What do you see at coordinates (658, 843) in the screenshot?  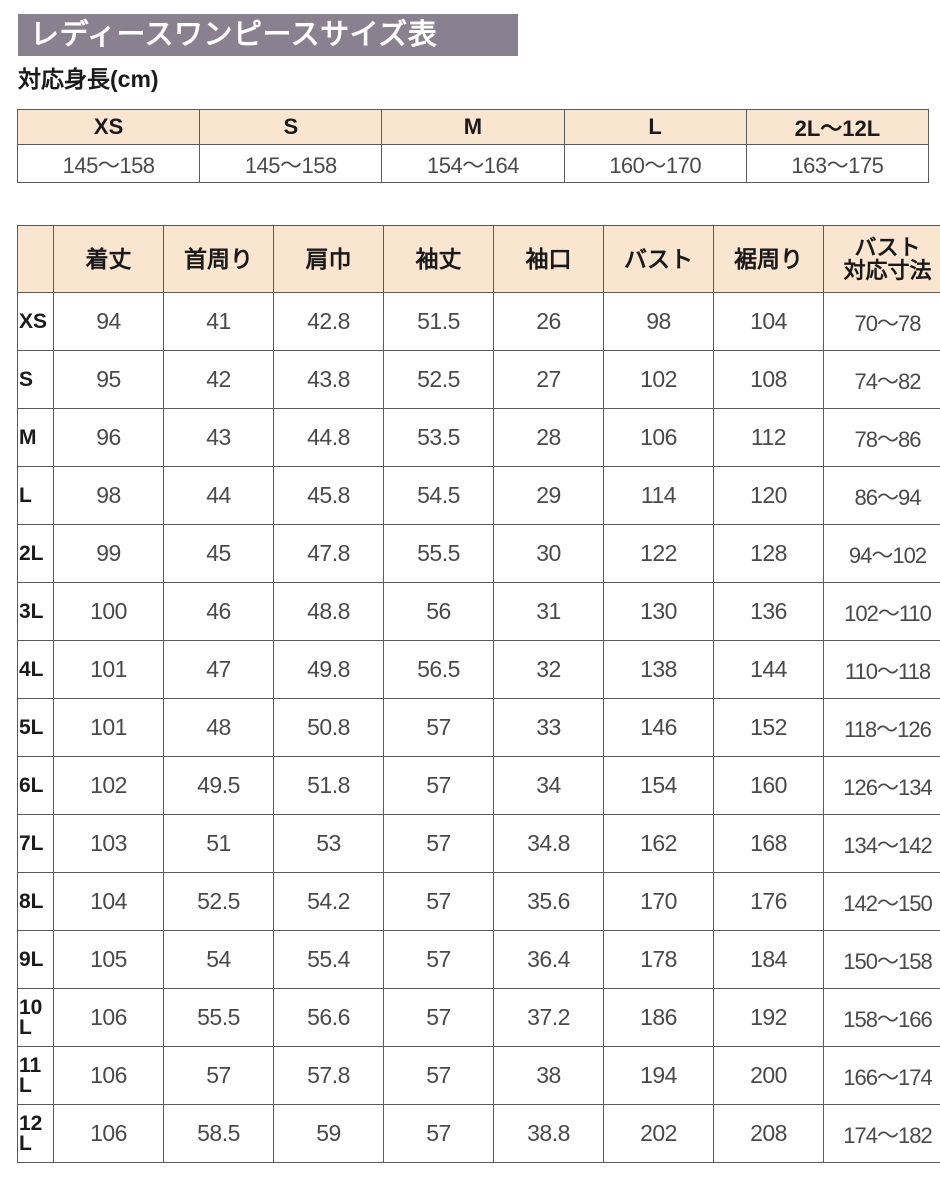 I see `cell-r9-c5: 162` at bounding box center [658, 843].